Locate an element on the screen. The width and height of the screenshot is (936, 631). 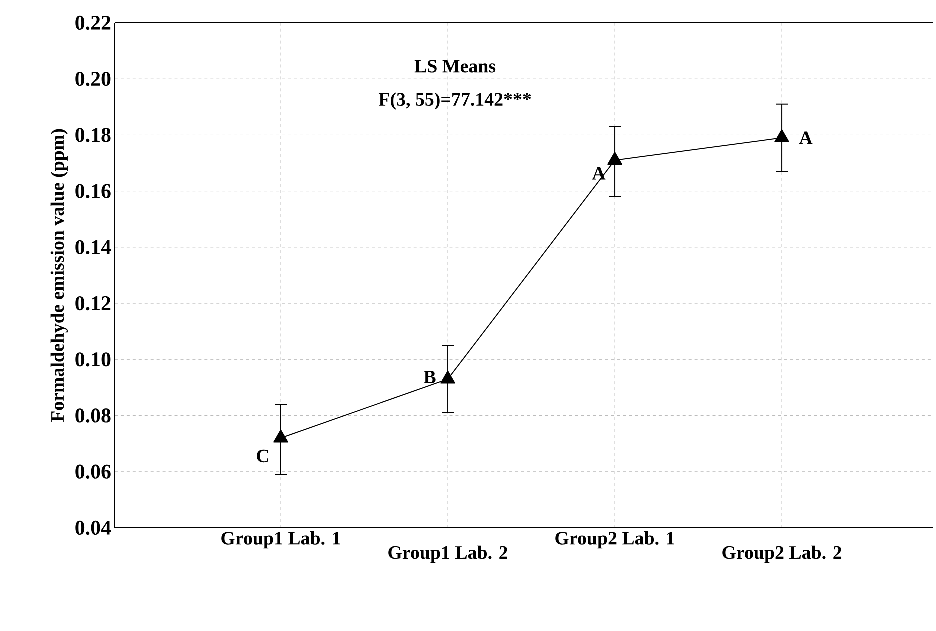
x-tick-label: Group1 Lab. 1 is located at coordinates (281, 540).